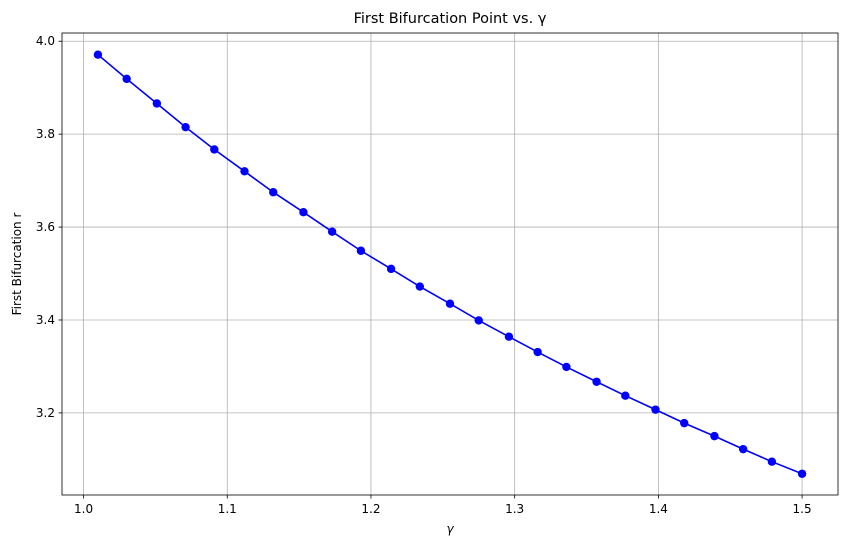 The width and height of the screenshot is (847, 550). I want to click on x-tick-label: 1.2, so click(370, 509).